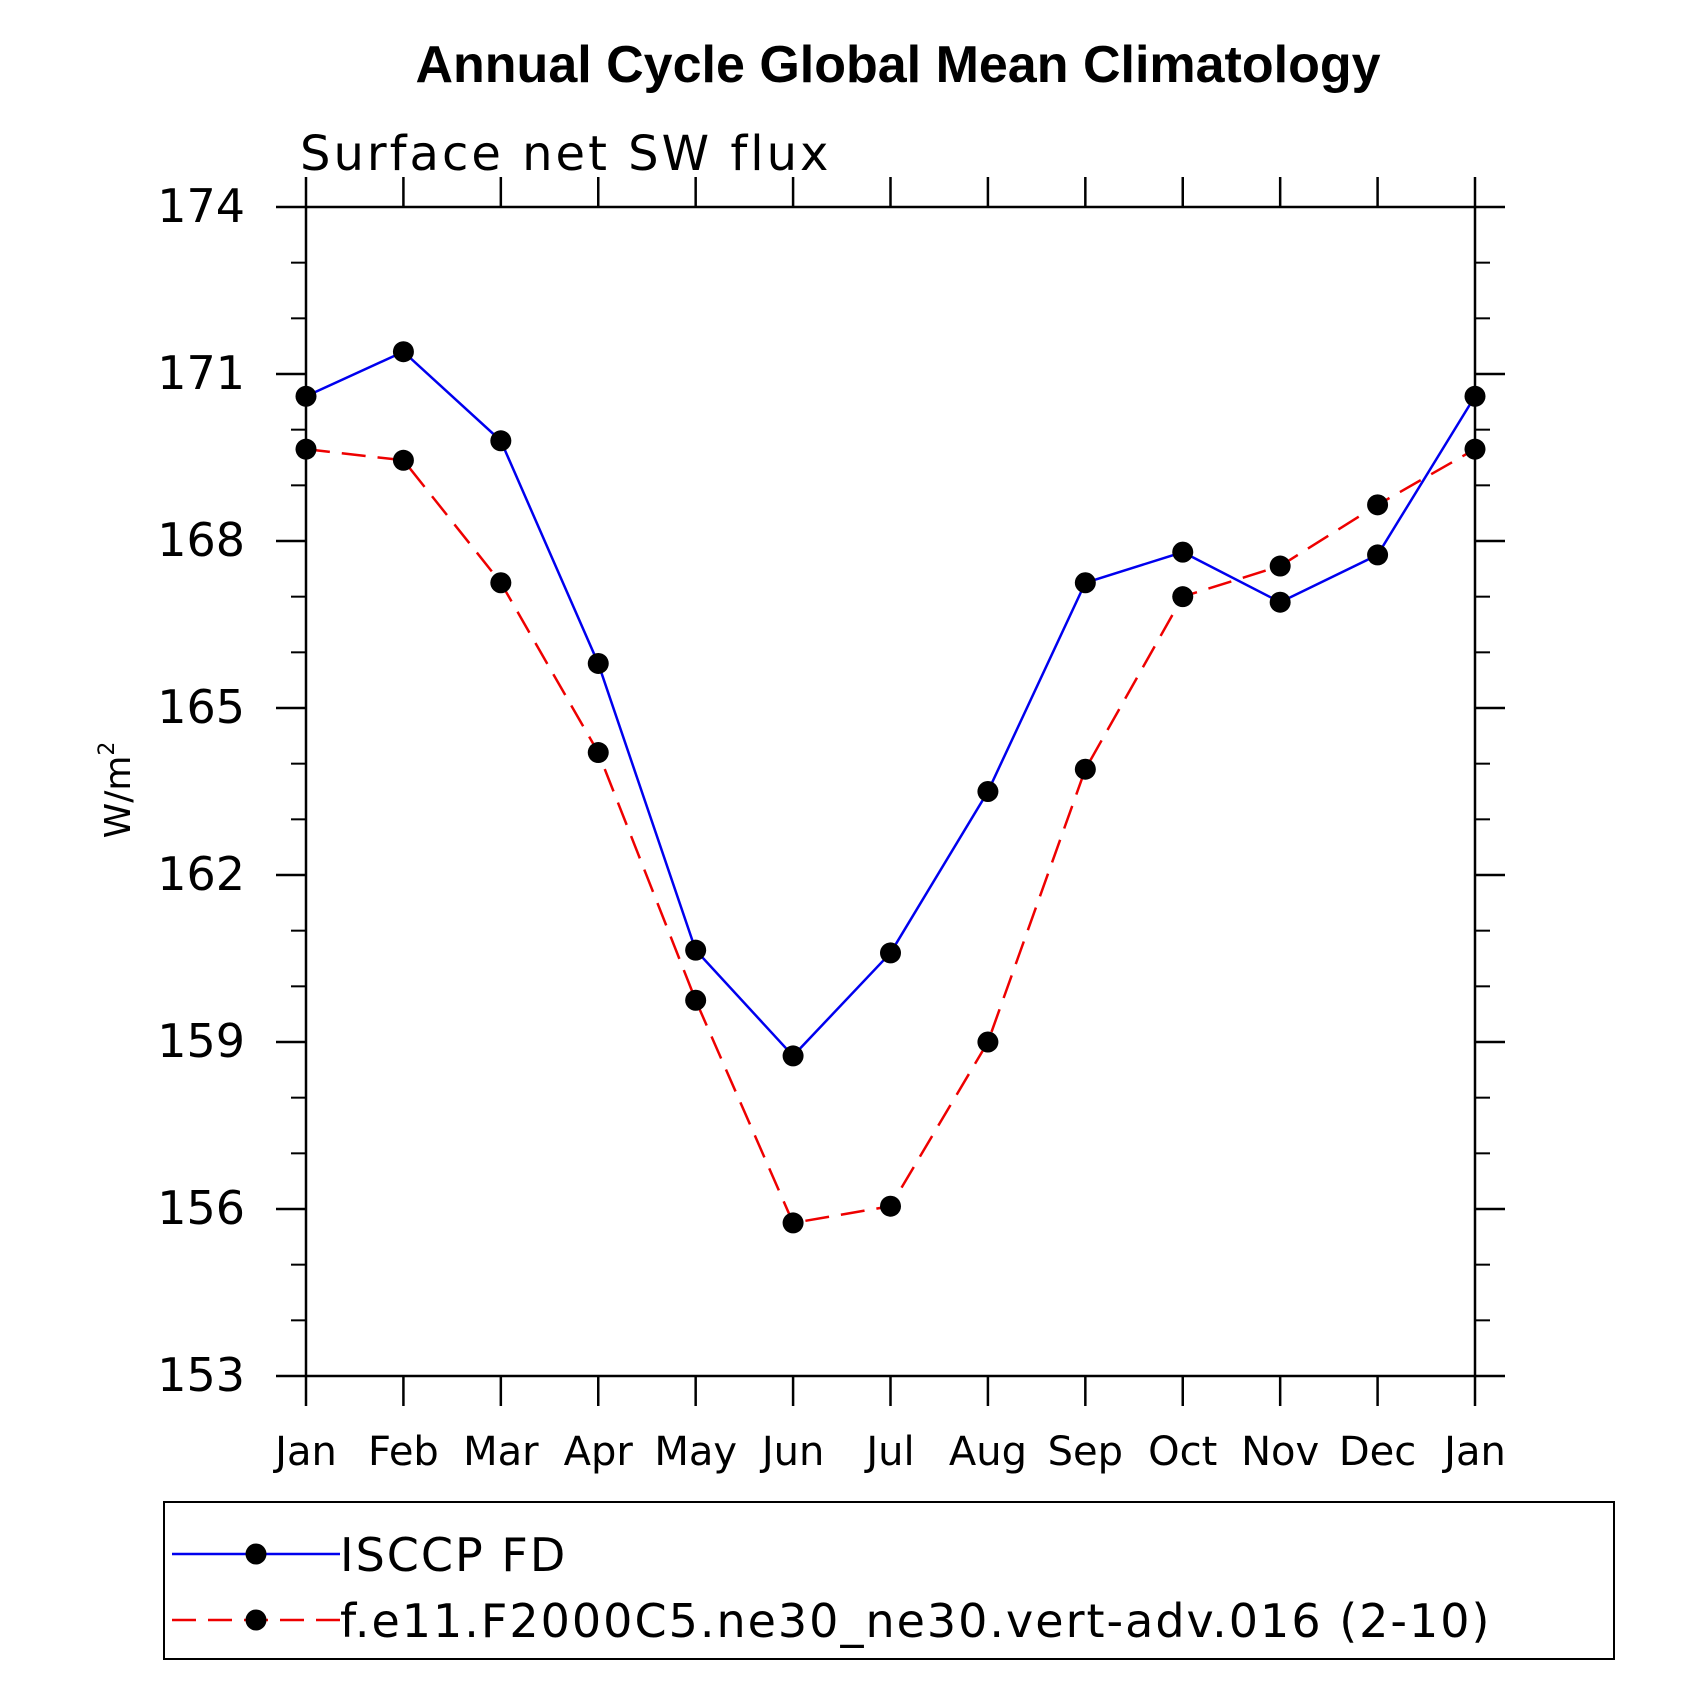  What do you see at coordinates (1377, 1452) in the screenshot?
I see `x-tick-label: Dec` at bounding box center [1377, 1452].